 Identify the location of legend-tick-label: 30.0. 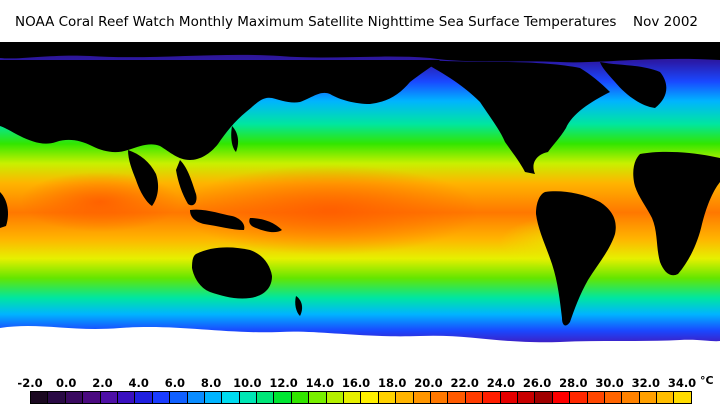
(609, 383).